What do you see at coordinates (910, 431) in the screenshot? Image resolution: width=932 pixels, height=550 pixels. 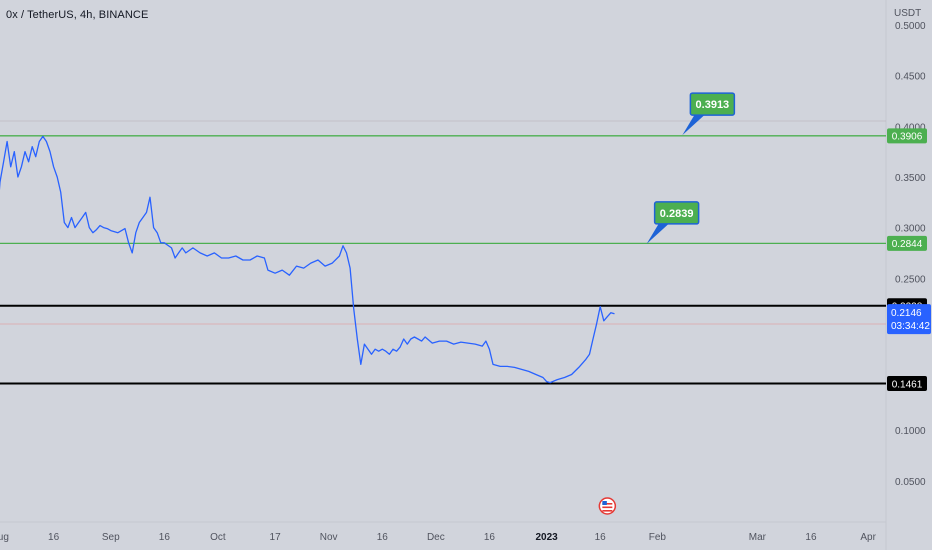 I see `price-tick-label: 0.1000` at bounding box center [910, 431].